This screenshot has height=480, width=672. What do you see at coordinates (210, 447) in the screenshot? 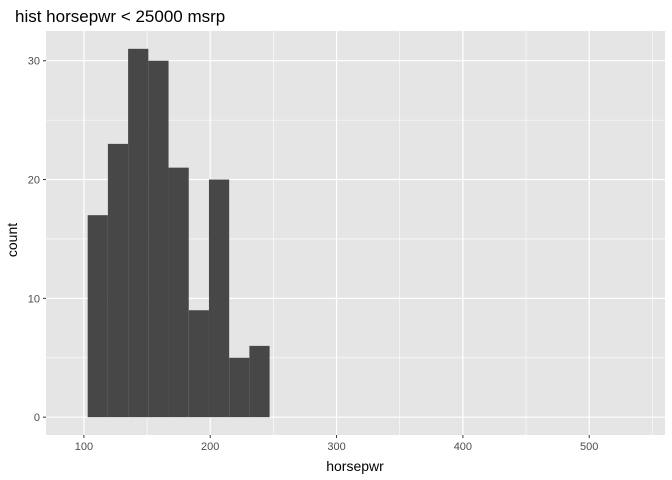
I see `x-tick-label: 200` at bounding box center [210, 447].